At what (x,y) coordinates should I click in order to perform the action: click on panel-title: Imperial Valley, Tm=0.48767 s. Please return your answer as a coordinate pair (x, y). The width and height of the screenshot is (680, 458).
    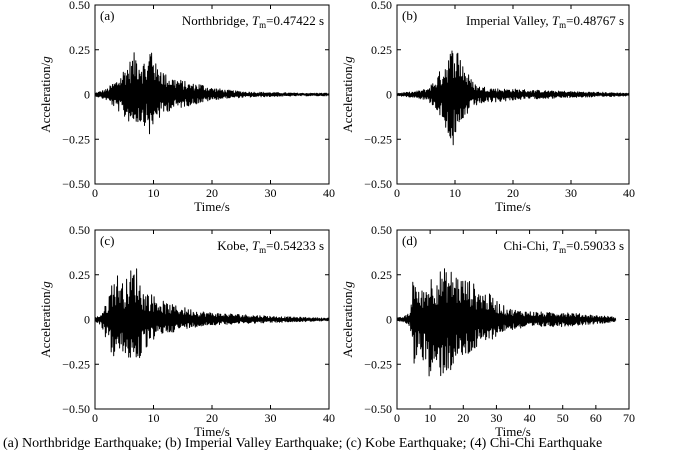
    Looking at the image, I should click on (545, 21).